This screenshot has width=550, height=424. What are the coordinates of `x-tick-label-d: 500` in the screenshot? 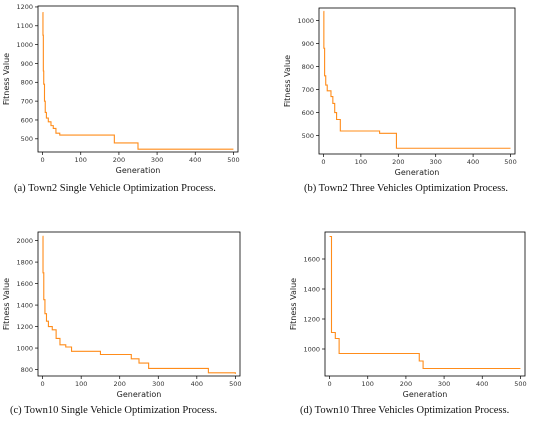 It's located at (520, 384).